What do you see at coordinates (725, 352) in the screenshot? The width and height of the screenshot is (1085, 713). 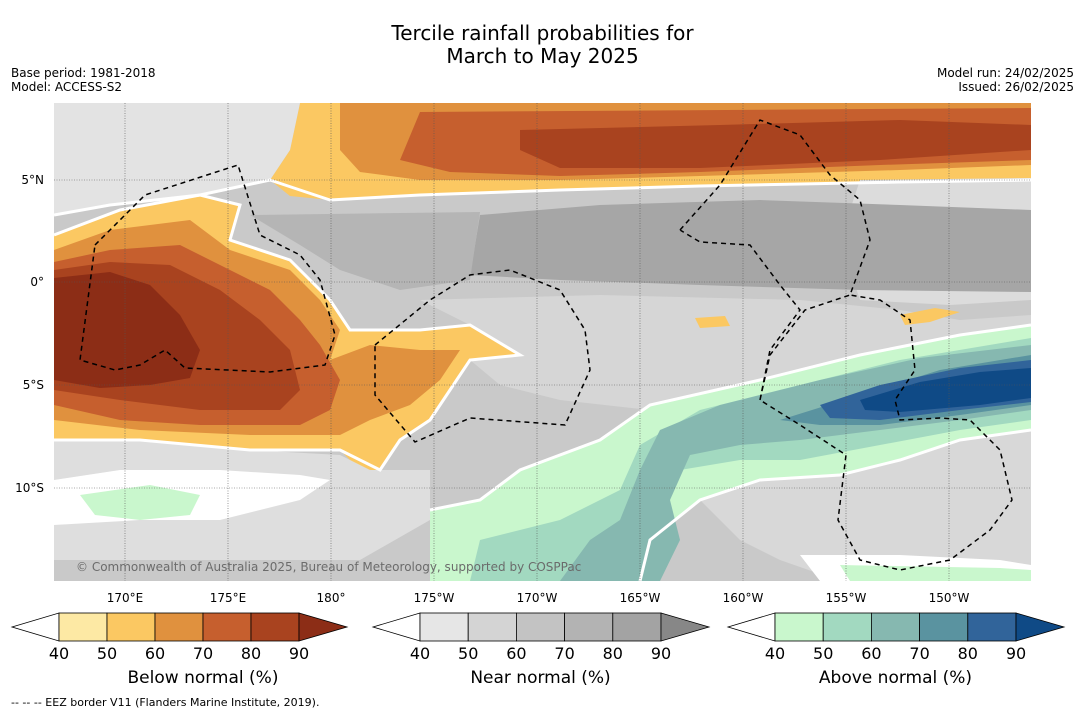 I see `south-near-light` at bounding box center [725, 352].